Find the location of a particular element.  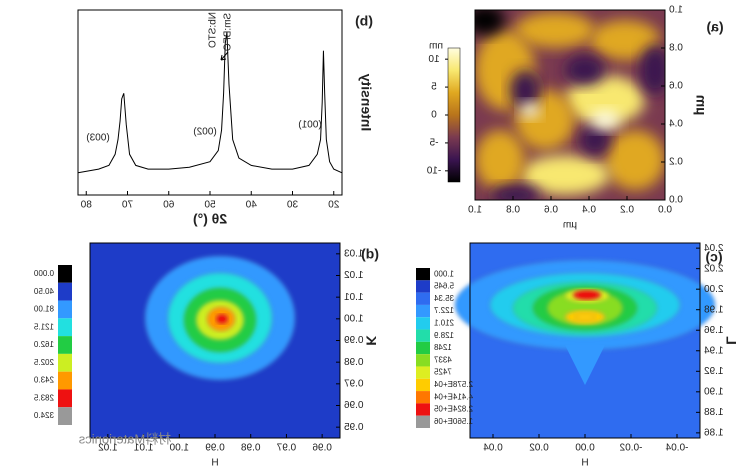

colorbar-label: 162.0 is located at coordinates (43, 344).